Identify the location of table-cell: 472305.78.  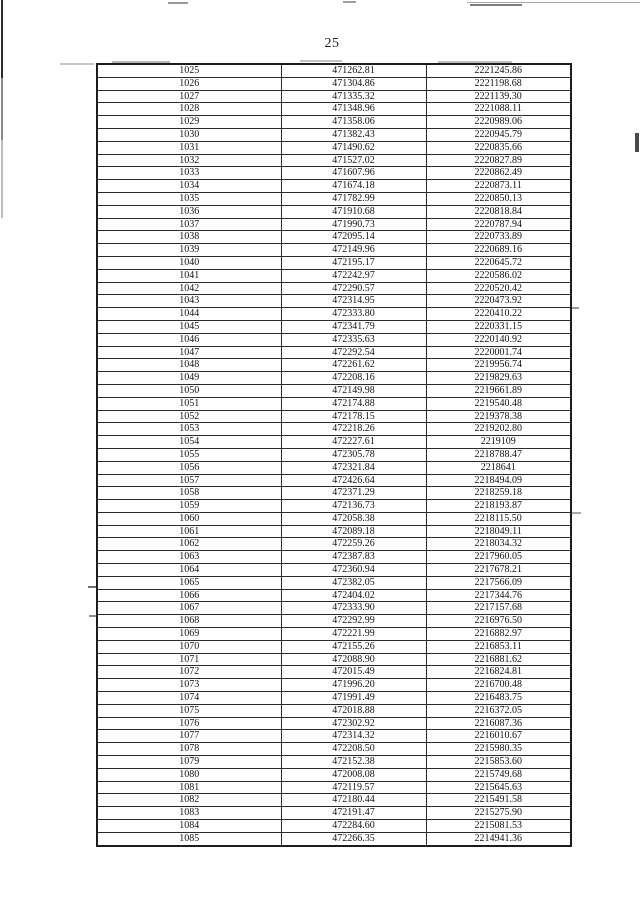
(353, 454).